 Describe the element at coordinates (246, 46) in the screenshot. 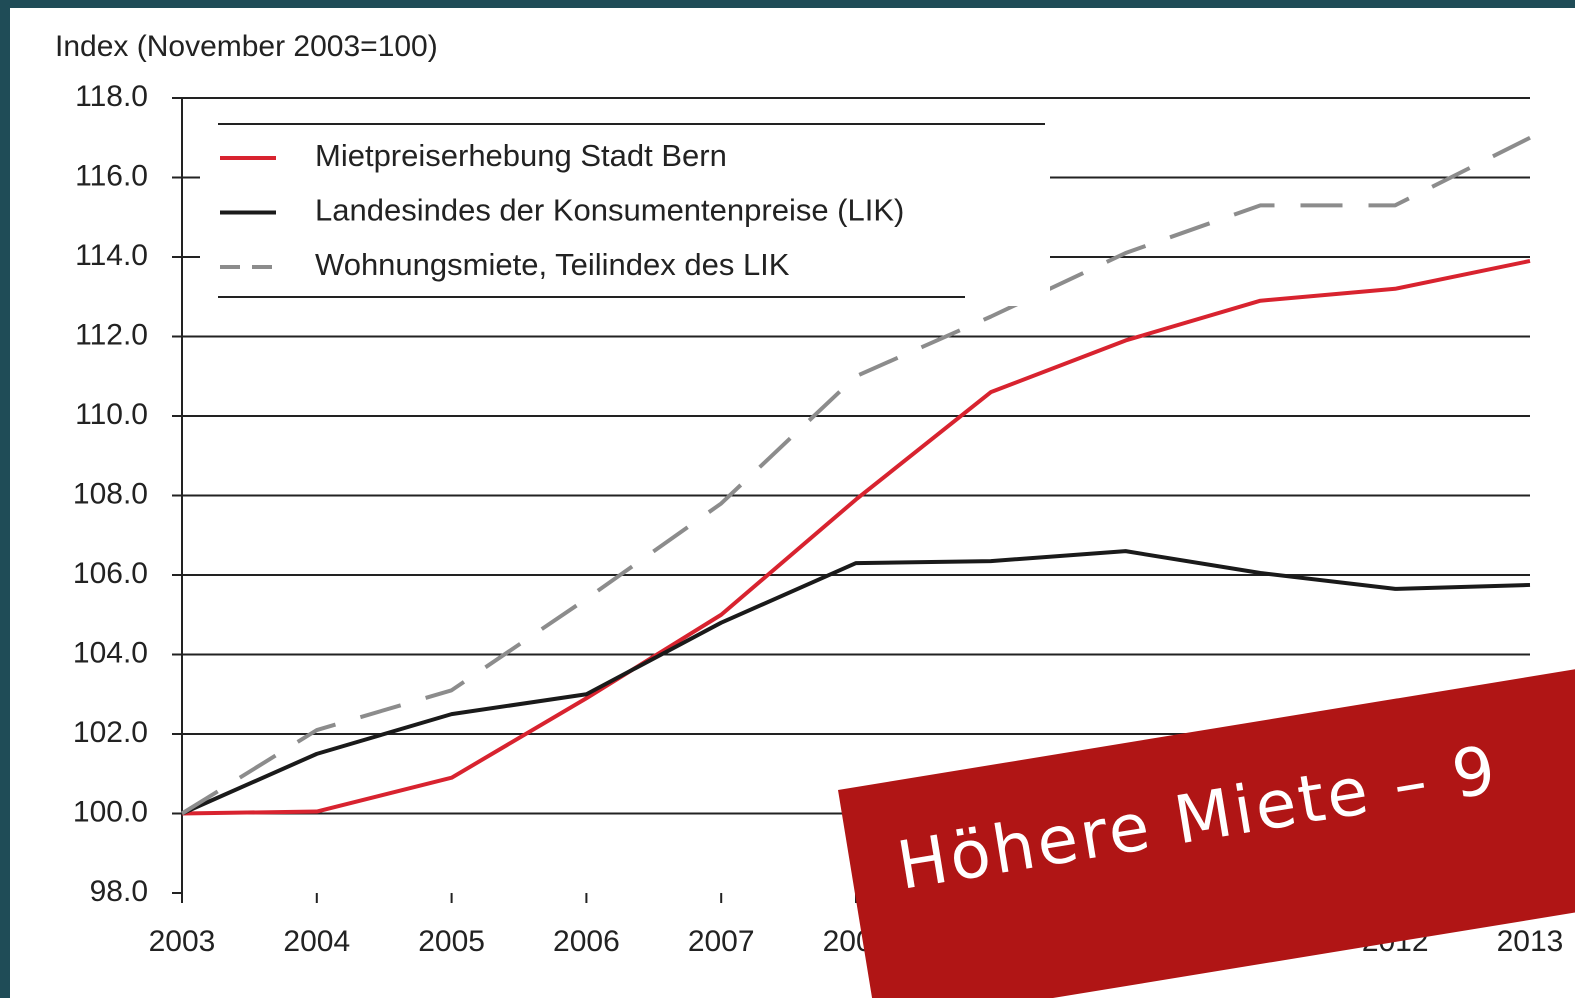

I see `y-axis-label: Index (November 2003=100)` at that location.